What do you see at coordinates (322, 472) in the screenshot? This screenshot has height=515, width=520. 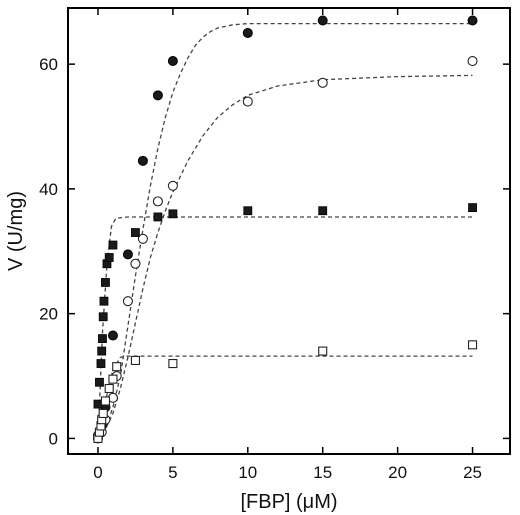 I see `x-tick-label: 15` at bounding box center [322, 472].